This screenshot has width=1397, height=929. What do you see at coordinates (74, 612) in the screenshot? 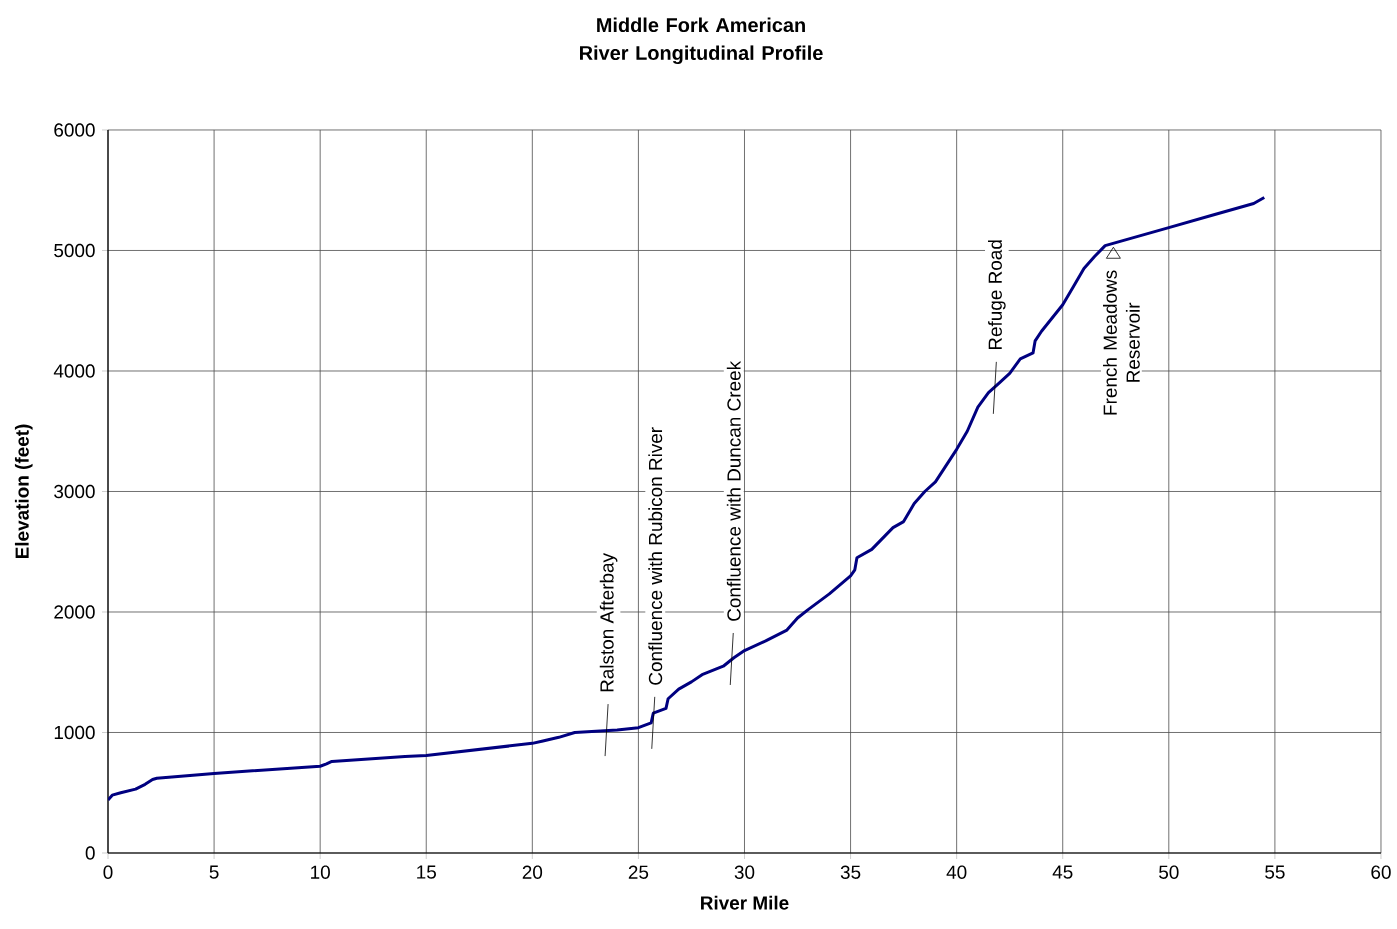
I see `y-tick-label: 2000` at bounding box center [74, 612].